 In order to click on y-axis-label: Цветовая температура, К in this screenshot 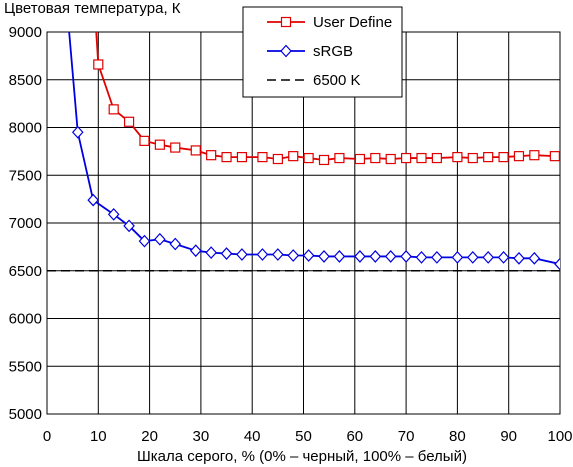, I will do `click(92, 8)`.